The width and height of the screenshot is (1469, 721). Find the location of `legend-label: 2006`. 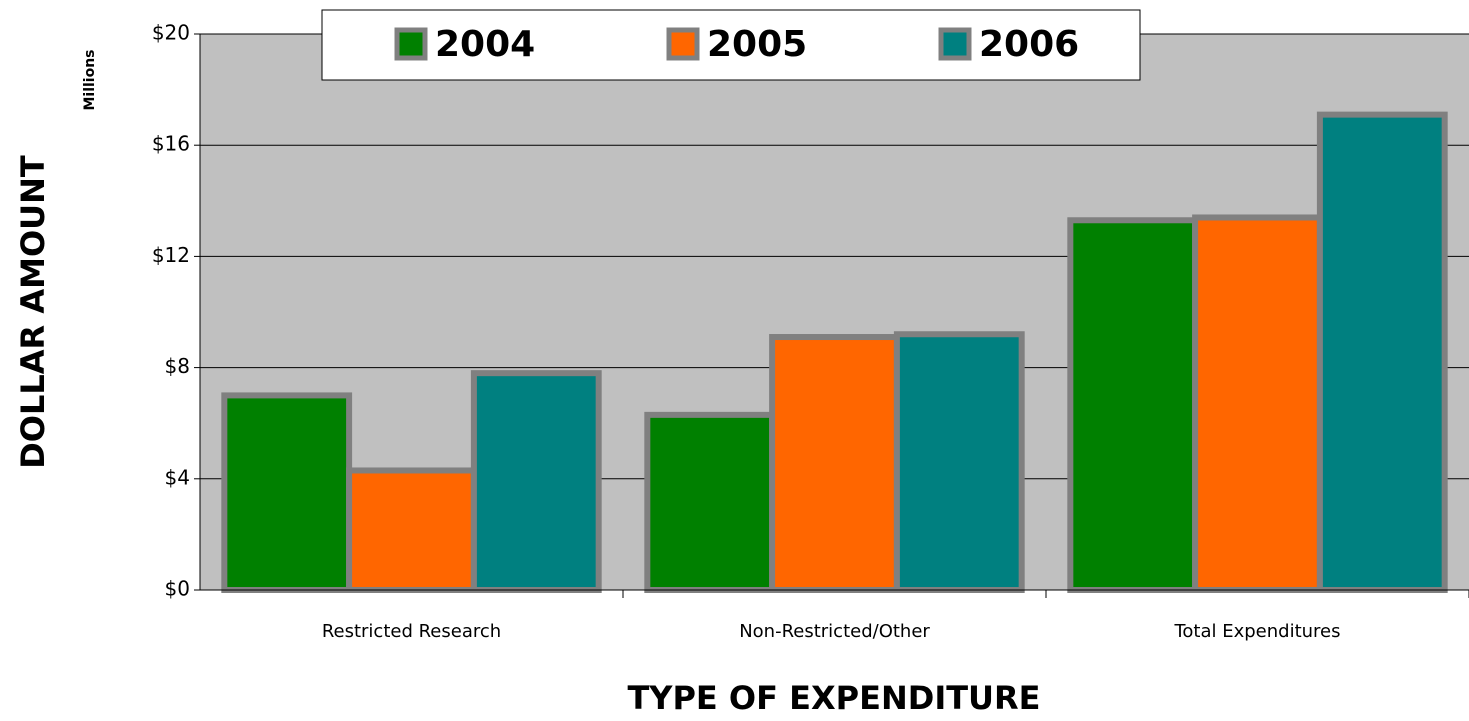

legend-label: 2006 is located at coordinates (1029, 44).